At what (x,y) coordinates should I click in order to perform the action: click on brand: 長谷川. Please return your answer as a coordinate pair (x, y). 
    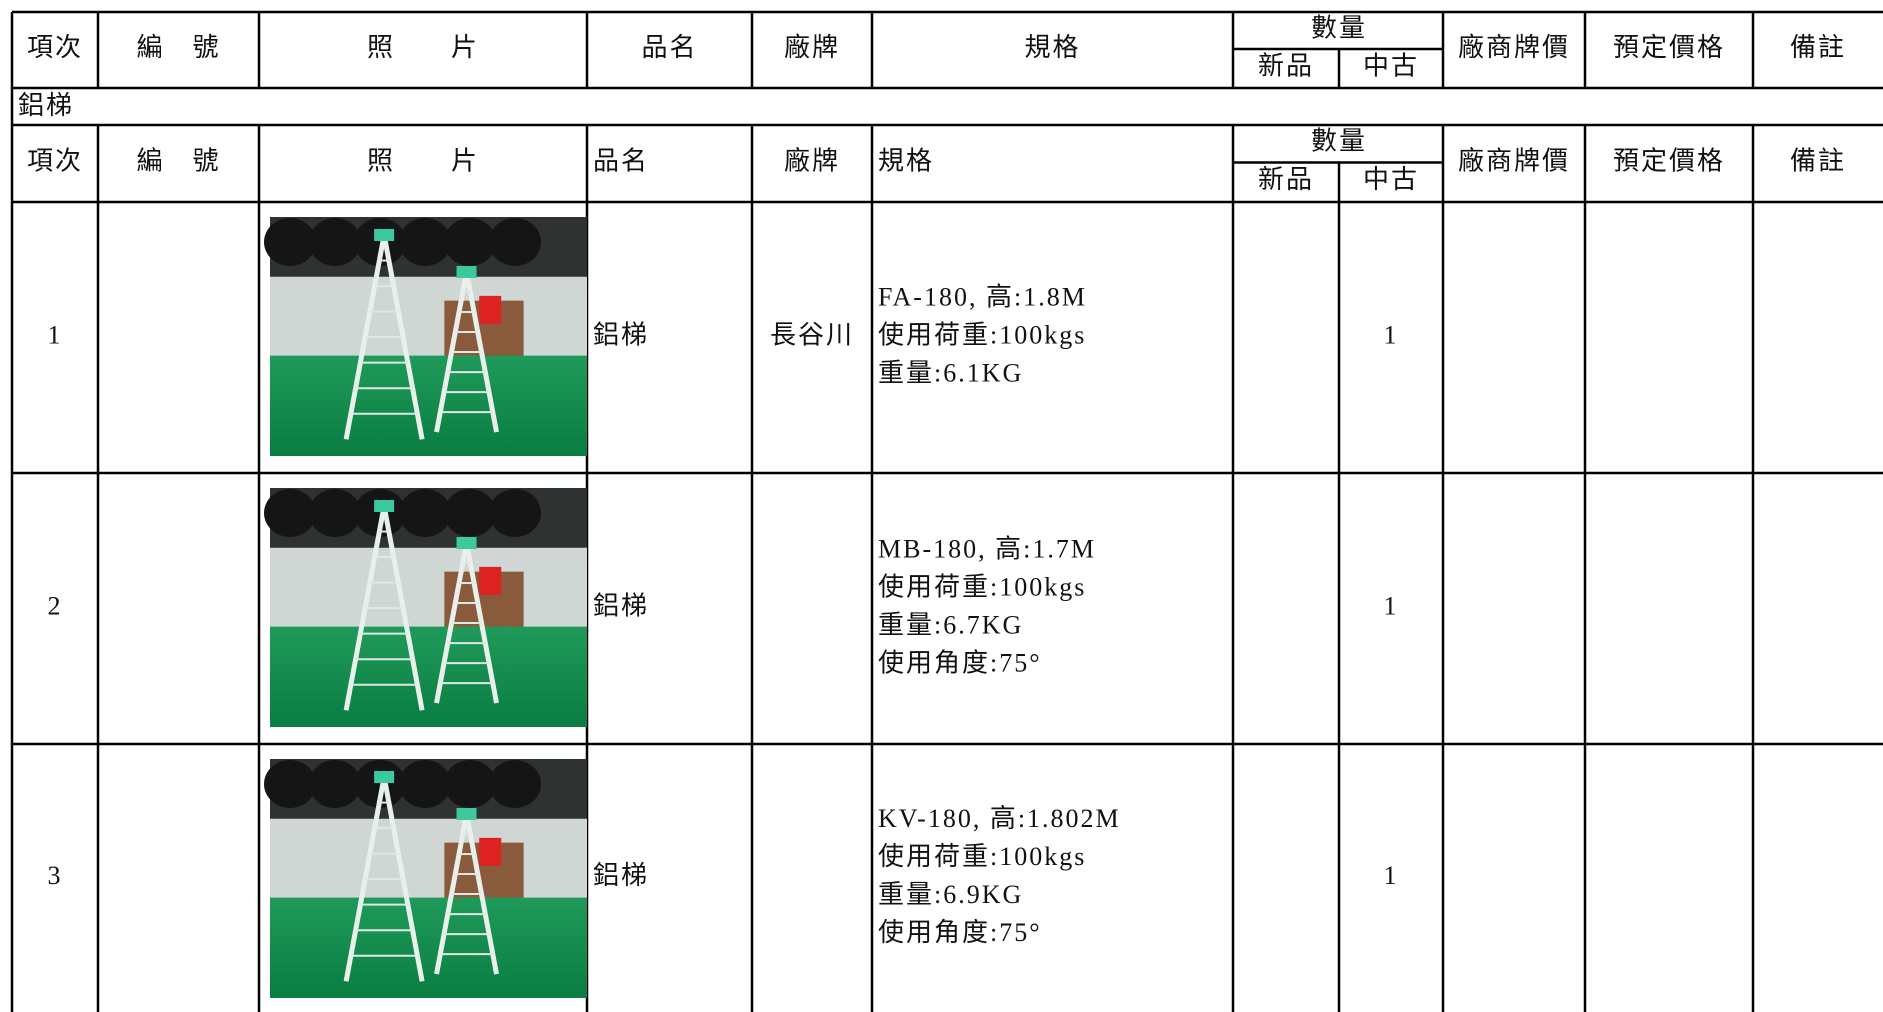
    Looking at the image, I should click on (812, 334).